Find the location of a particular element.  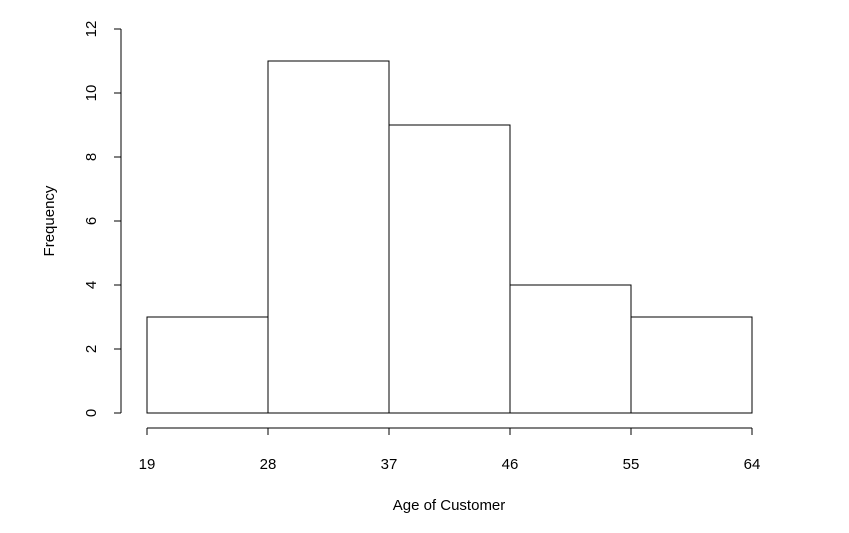

y-tick-label: 2 is located at coordinates (91, 349).